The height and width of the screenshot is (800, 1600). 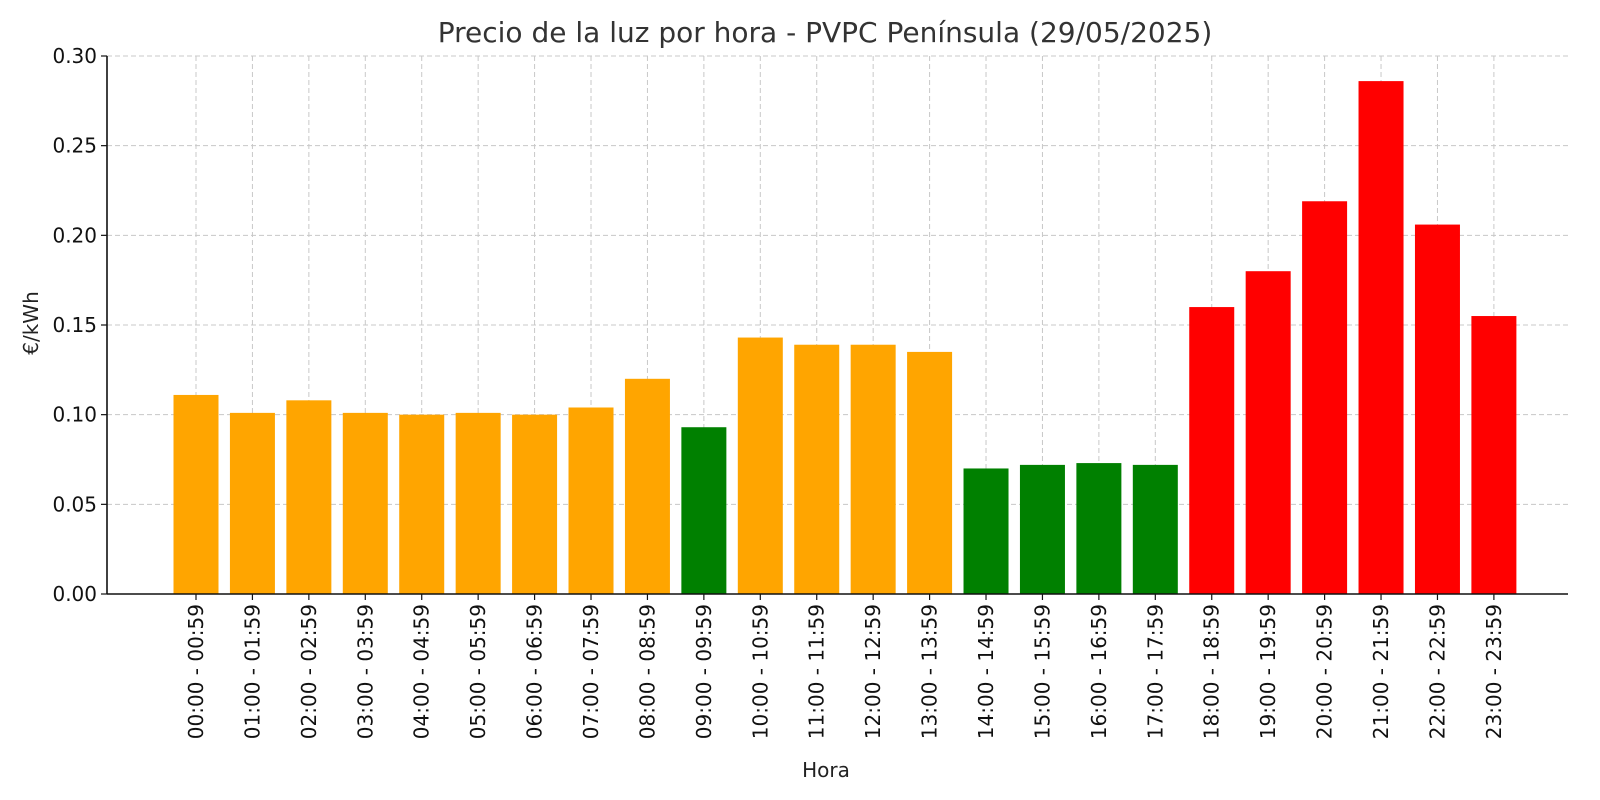 What do you see at coordinates (1268, 671) in the screenshot?
I see `x-tick-label: 19:00 - 19:59` at bounding box center [1268, 671].